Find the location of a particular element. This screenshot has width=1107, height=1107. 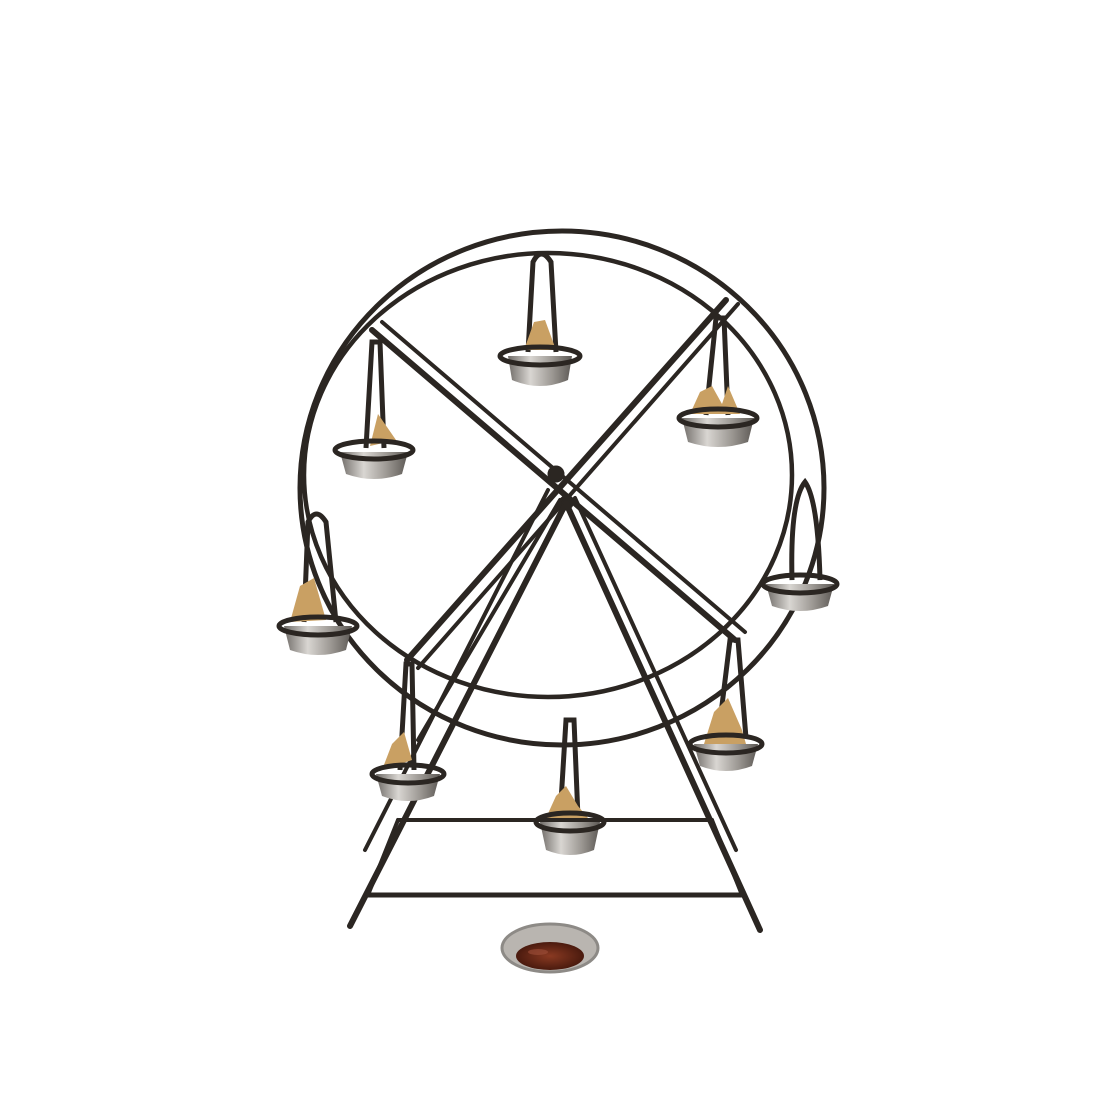

stand-base-right-side is located at coordinates (727, 857).